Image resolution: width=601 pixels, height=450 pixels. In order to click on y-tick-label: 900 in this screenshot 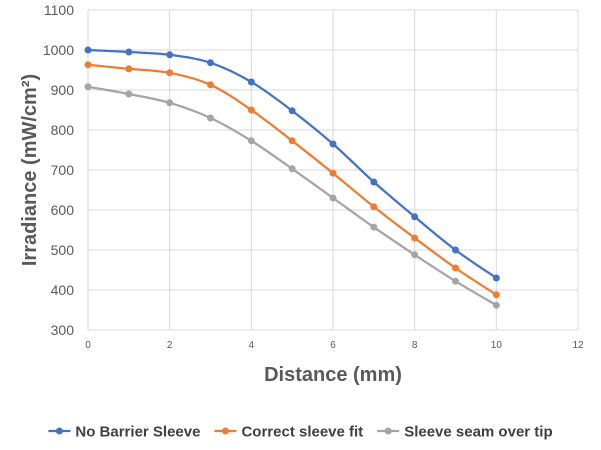, I will do `click(63, 90)`.